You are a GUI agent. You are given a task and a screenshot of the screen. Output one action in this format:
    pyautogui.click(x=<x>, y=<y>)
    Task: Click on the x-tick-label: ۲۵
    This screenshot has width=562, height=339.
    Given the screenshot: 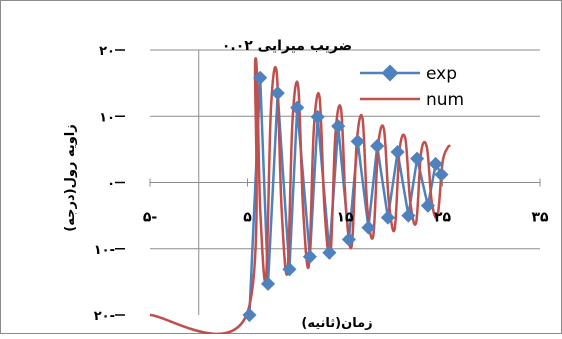 What is the action you would take?
    pyautogui.click(x=443, y=218)
    